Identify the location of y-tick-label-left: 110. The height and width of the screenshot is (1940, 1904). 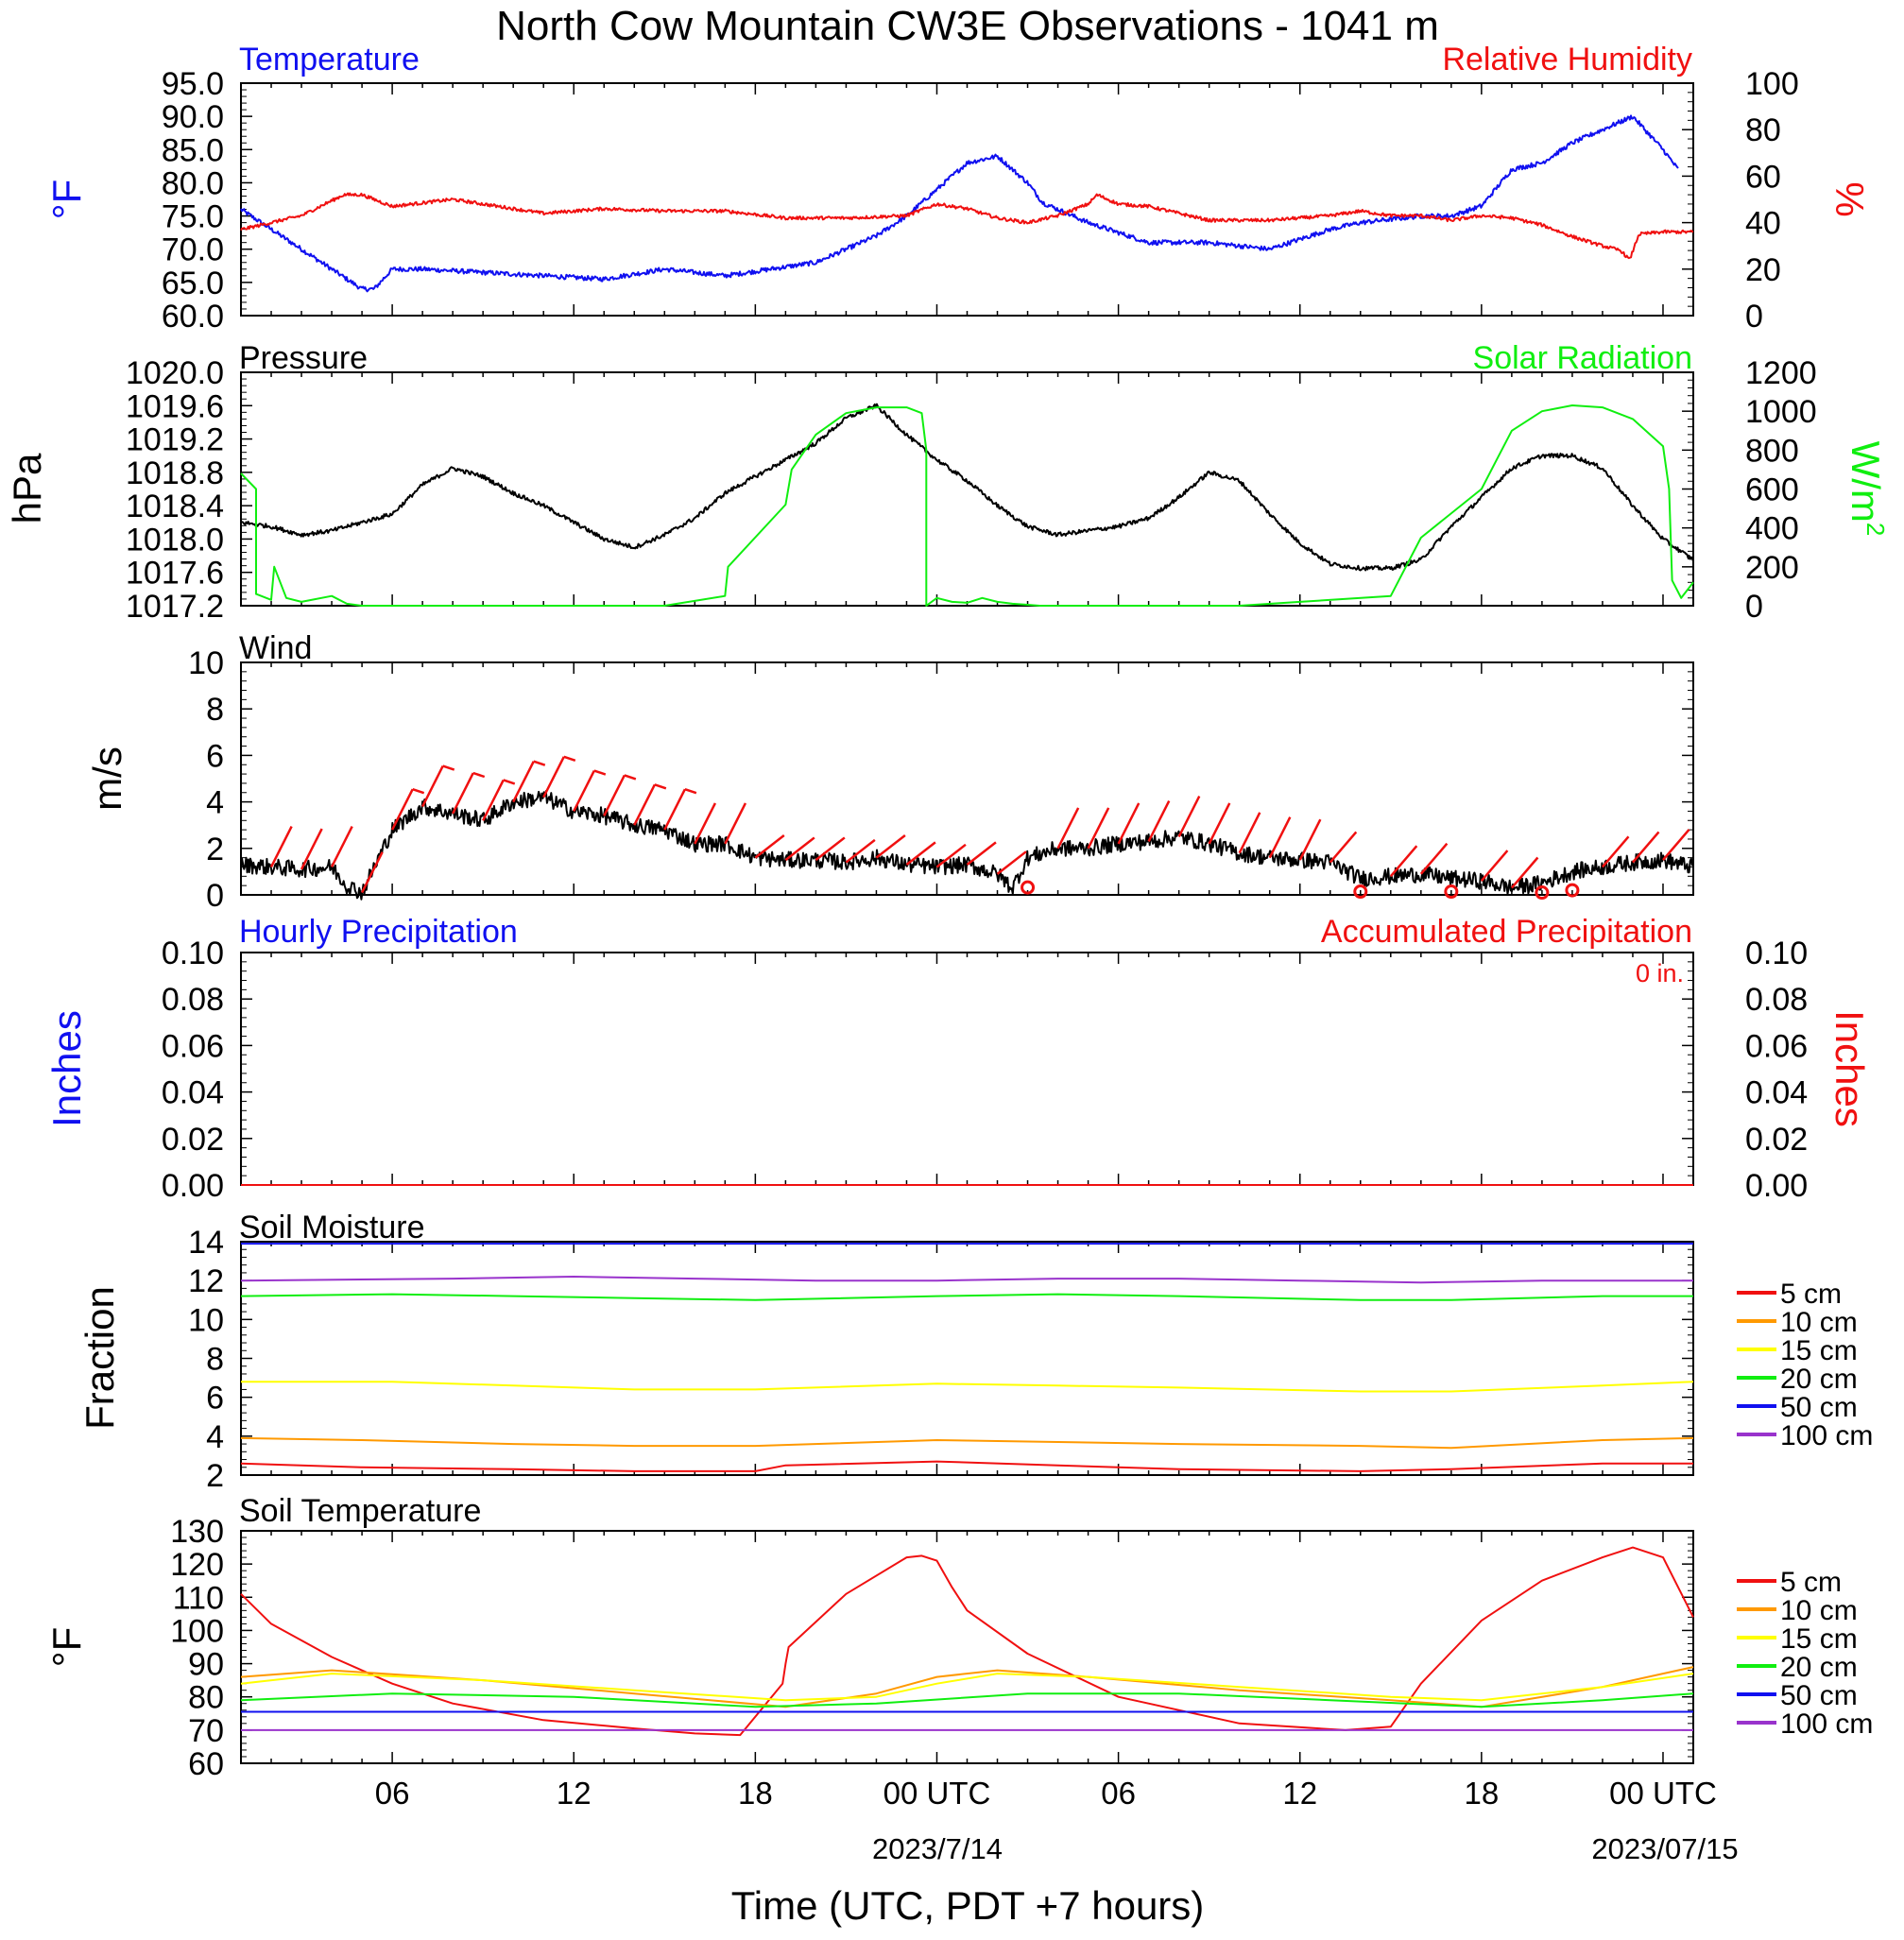
(198, 1598).